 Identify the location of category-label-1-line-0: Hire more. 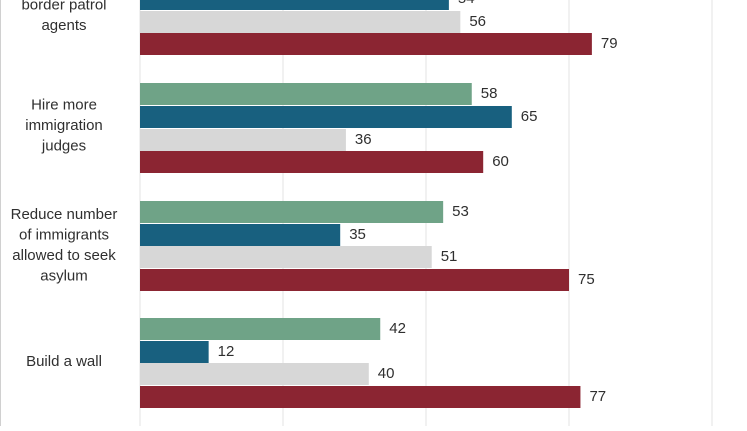
(64, 104).